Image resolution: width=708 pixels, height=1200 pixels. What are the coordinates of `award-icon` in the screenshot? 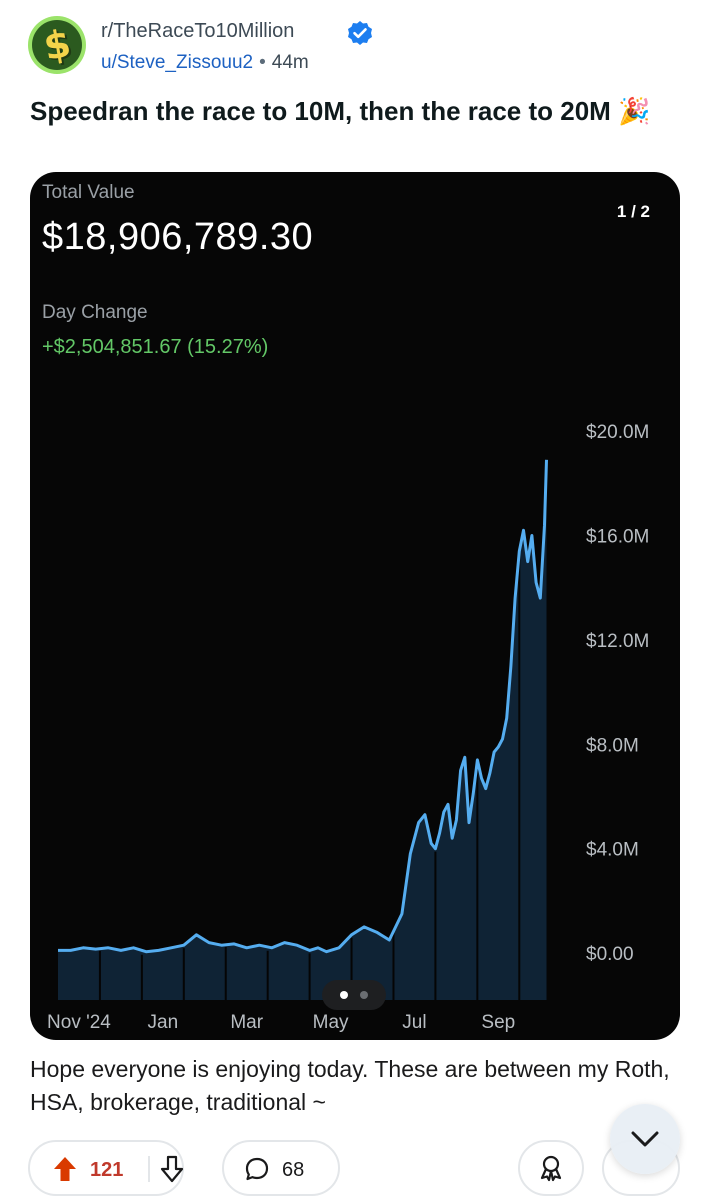 It's located at (551, 1168).